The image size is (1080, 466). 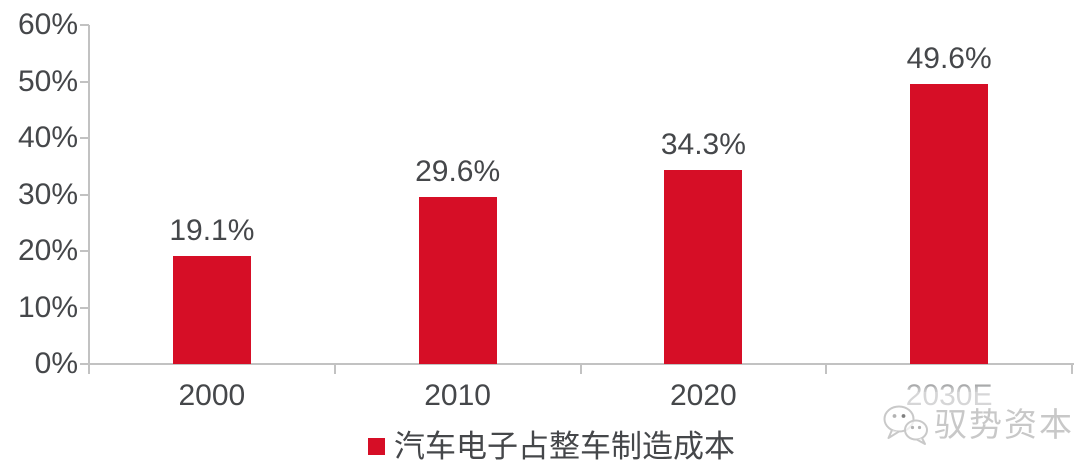 What do you see at coordinates (457, 395) in the screenshot?
I see `x-category-label: 2010` at bounding box center [457, 395].